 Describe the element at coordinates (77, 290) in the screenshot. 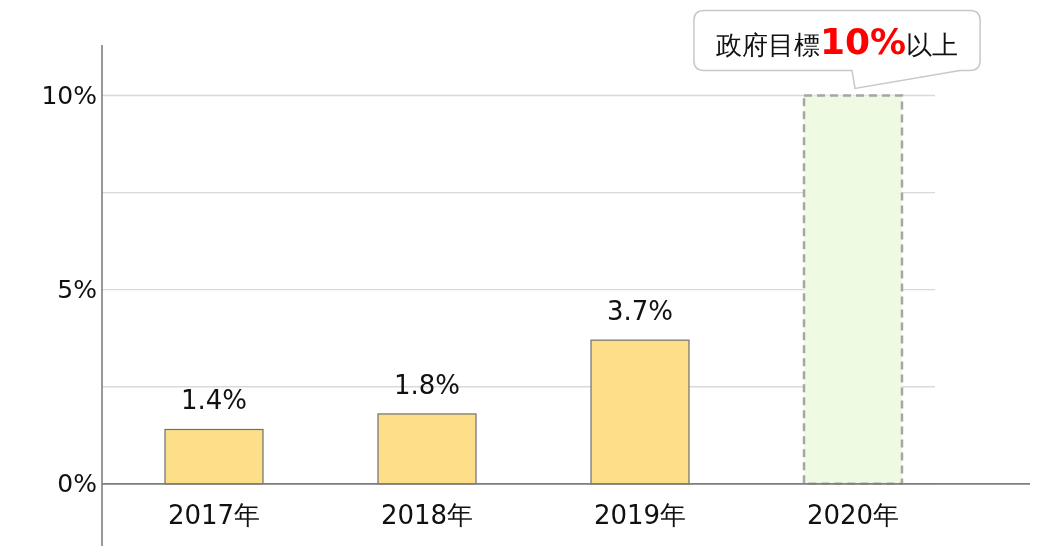

I see `y-tick-label: 5%` at that location.